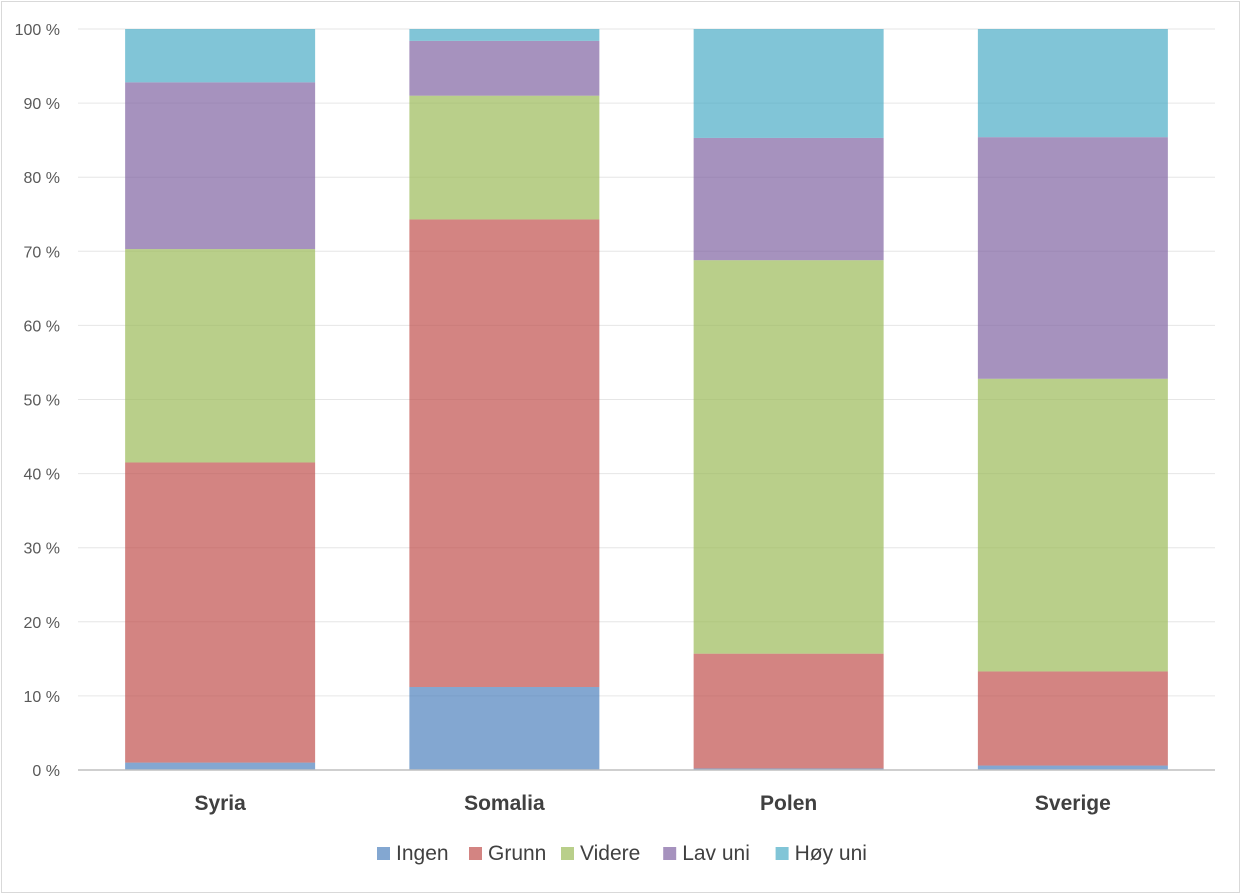 The height and width of the screenshot is (896, 1243). I want to click on y-tick-label: 60 %, so click(42, 326).